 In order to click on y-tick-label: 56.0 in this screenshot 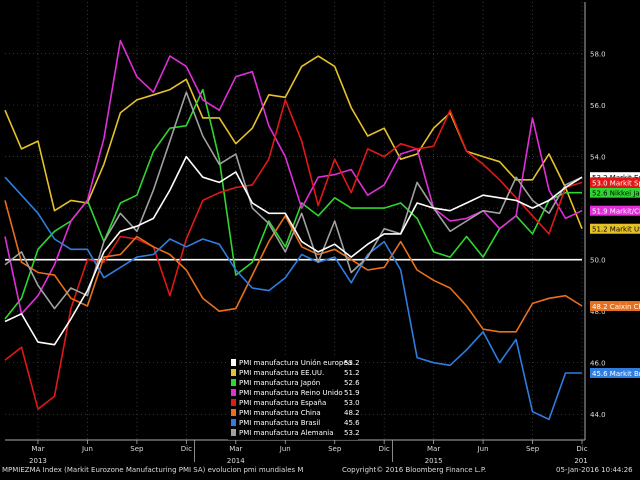, I will do `click(598, 106)`.